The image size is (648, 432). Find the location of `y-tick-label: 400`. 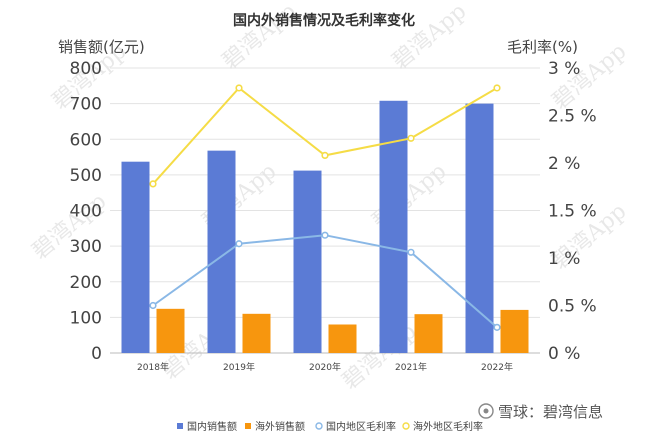

y-tick-label: 400 is located at coordinates (86, 212).